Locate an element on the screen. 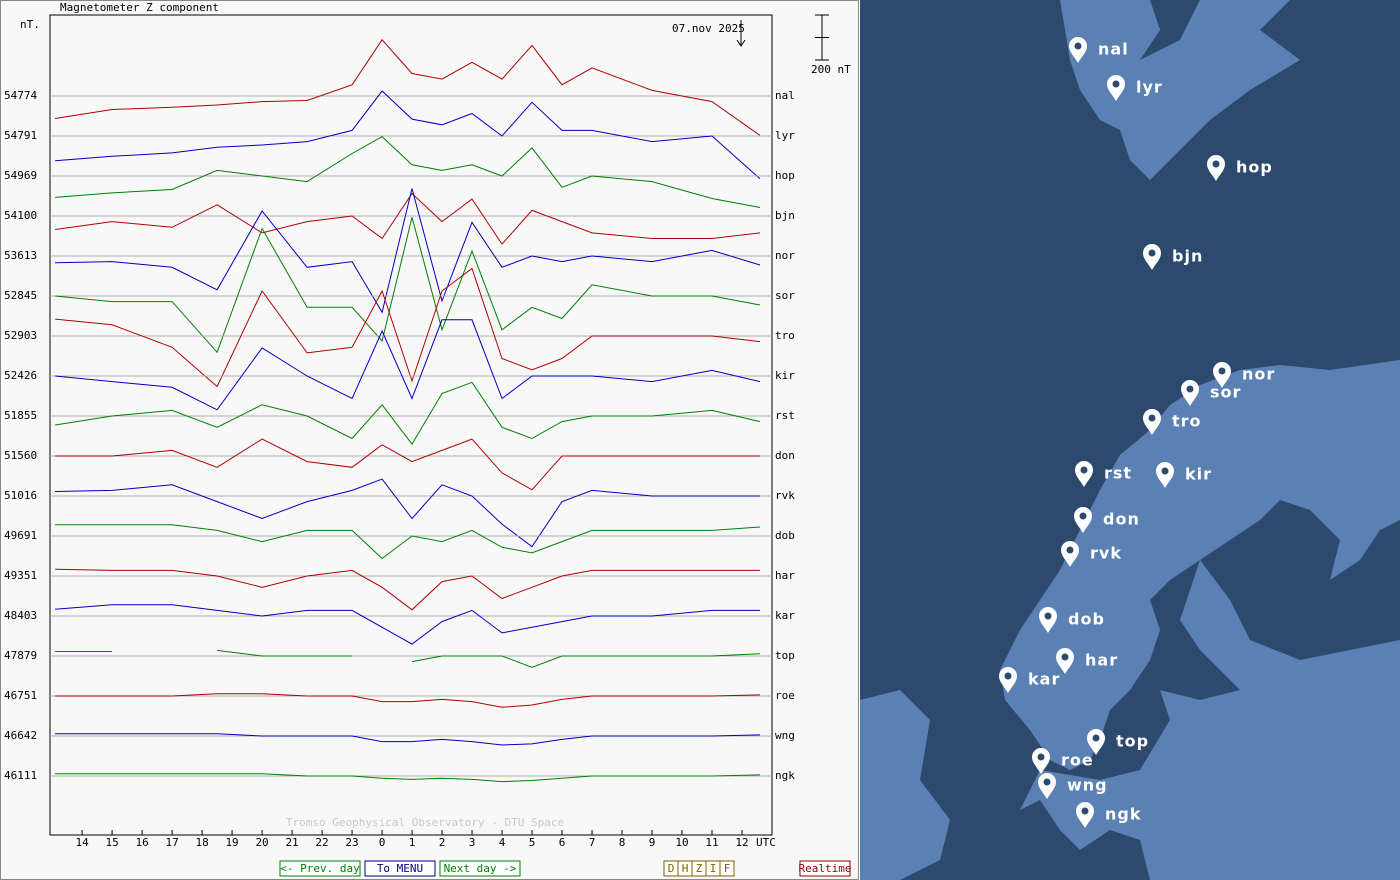  button-label: H is located at coordinates (685, 868).